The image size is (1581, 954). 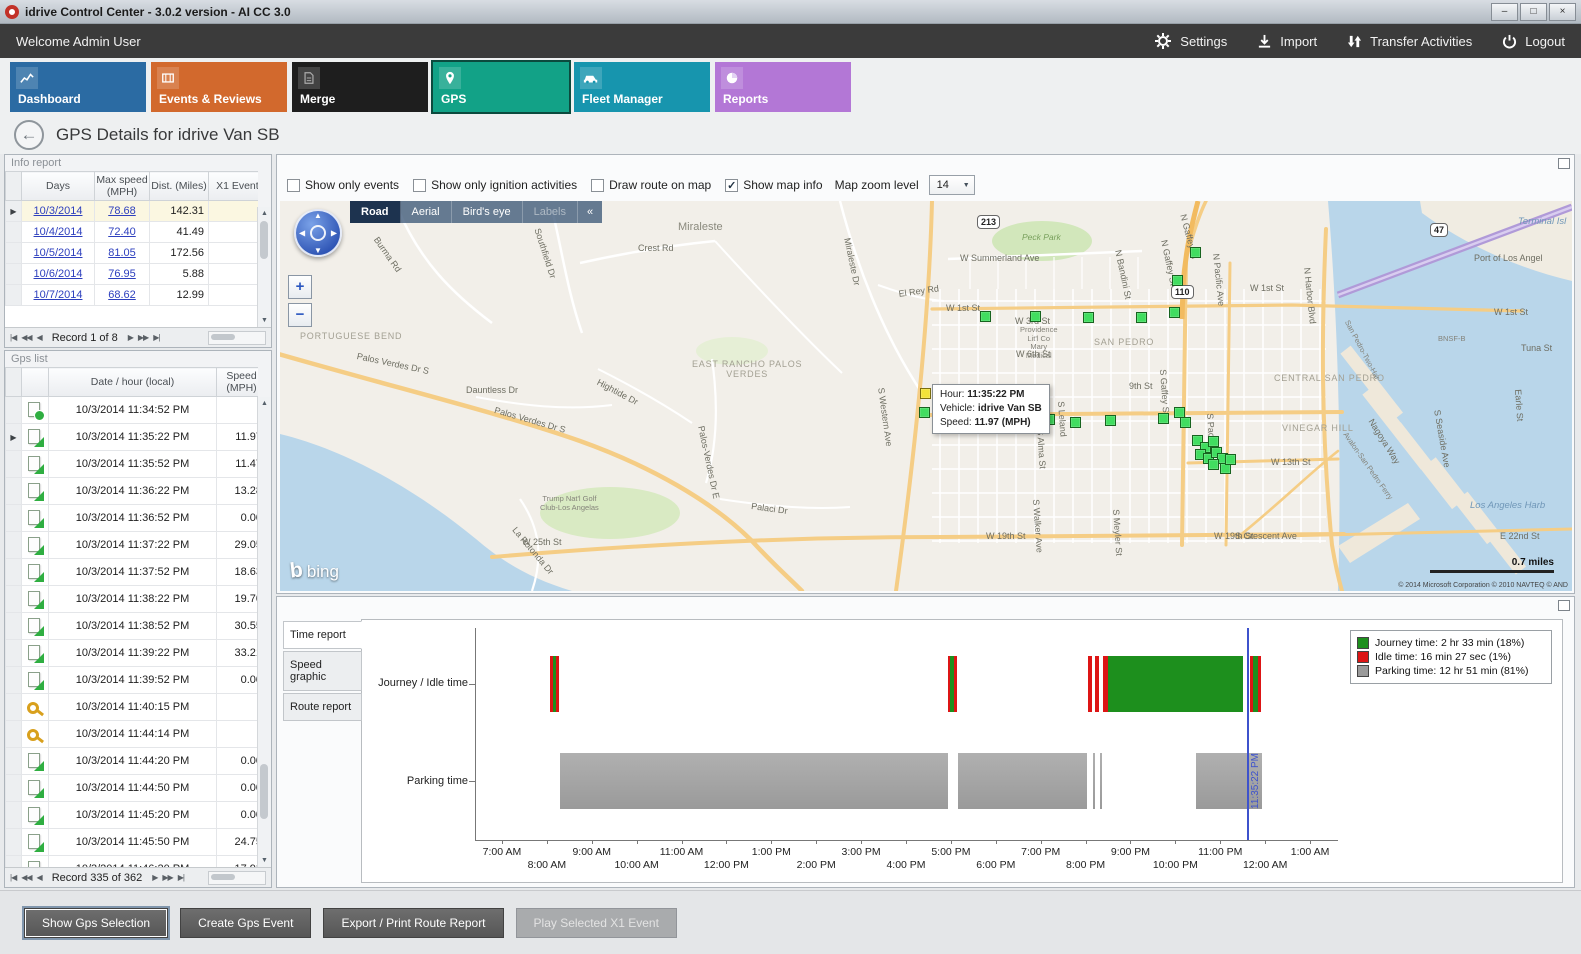 I want to click on selected-gps-marker, so click(x=925, y=393).